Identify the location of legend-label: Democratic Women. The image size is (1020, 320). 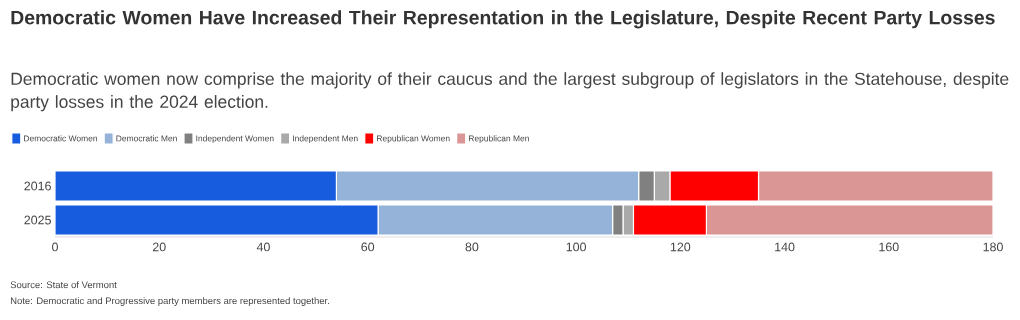
(61, 138).